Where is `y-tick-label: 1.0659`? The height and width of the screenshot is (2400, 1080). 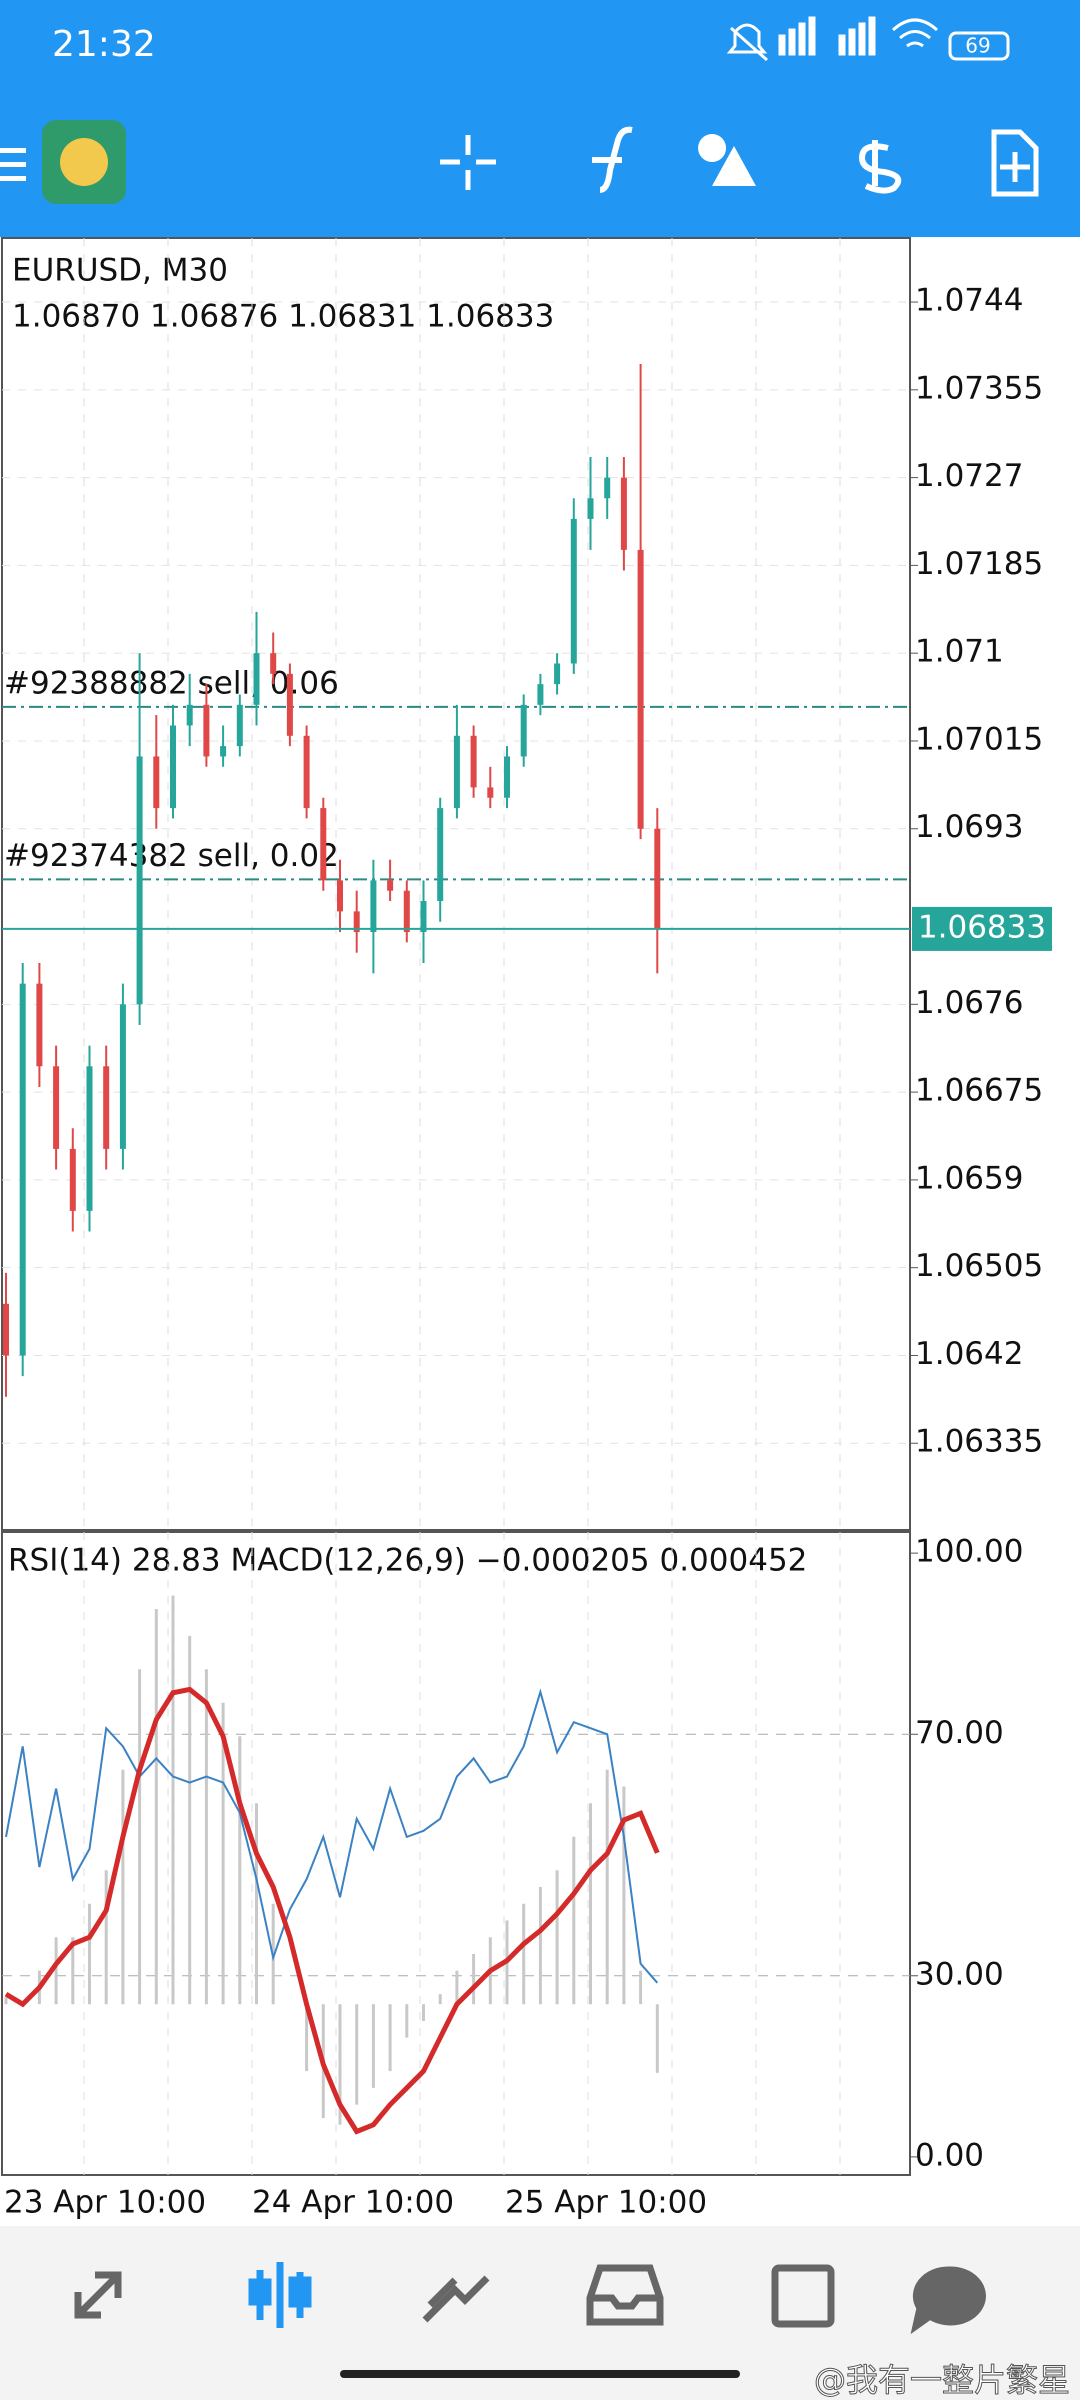 y-tick-label: 1.0659 is located at coordinates (969, 1178).